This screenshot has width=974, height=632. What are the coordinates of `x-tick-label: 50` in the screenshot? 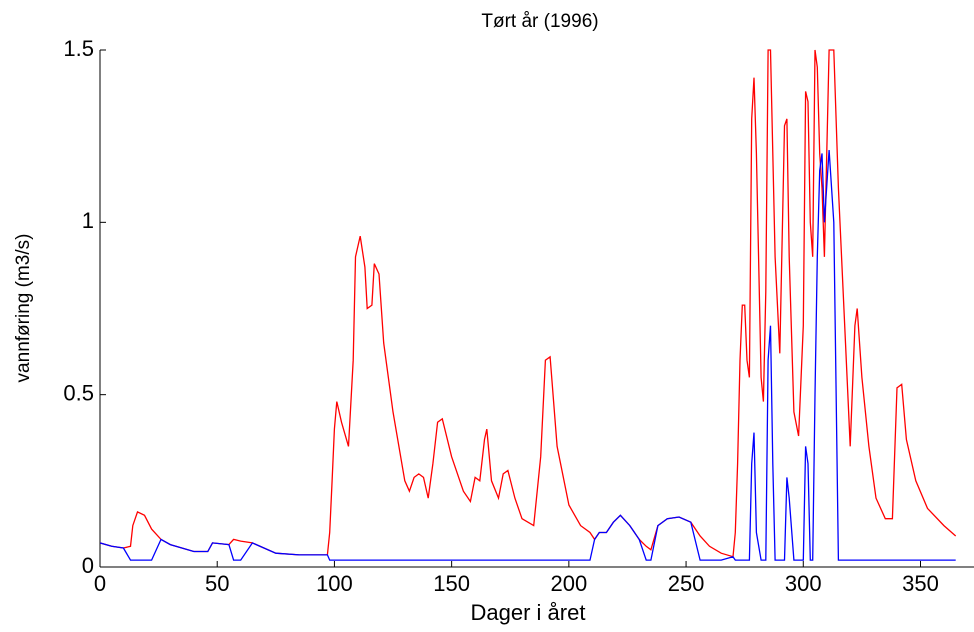 It's located at (217, 583).